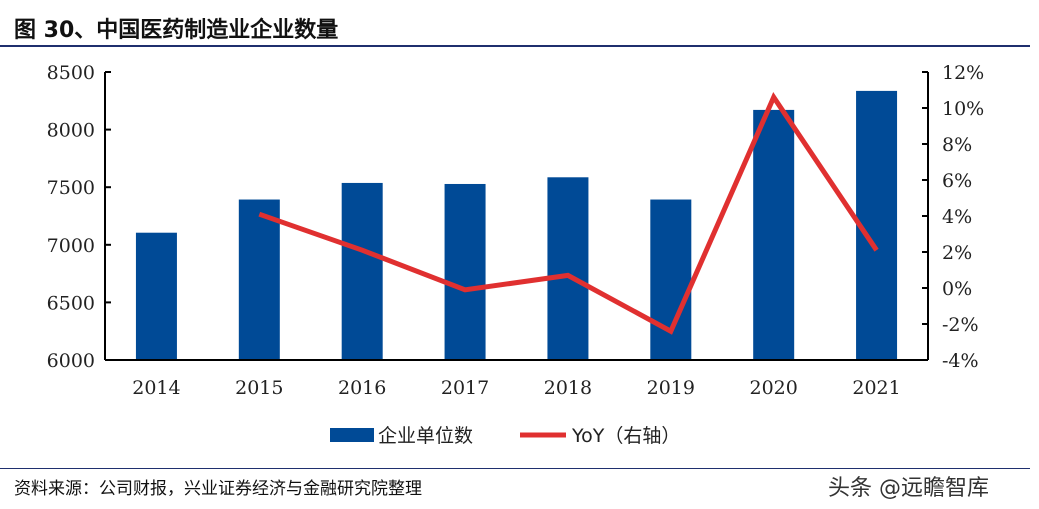 The height and width of the screenshot is (509, 1039). What do you see at coordinates (960, 325) in the screenshot?
I see `right-tick-label: -2%` at bounding box center [960, 325].